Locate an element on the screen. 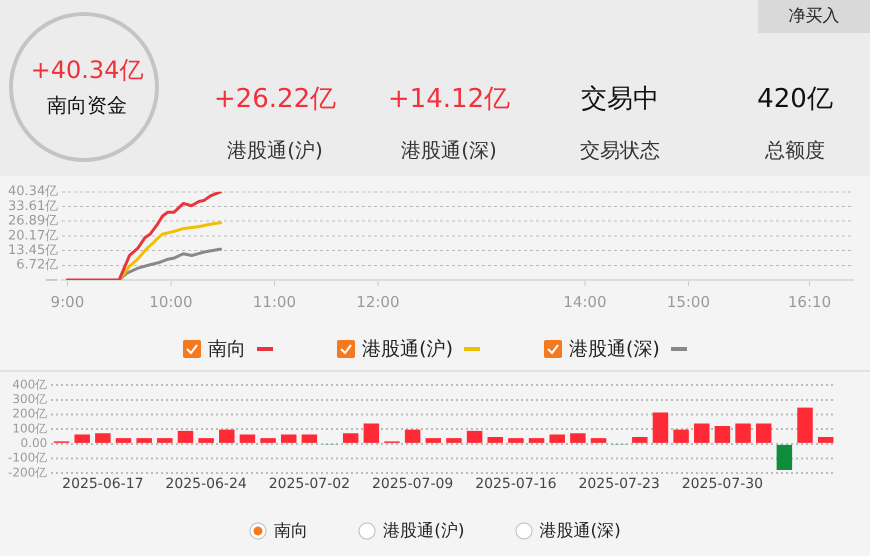 Image resolution: width=870 pixels, height=556 pixels. x-tick-label: 2025-07-02 is located at coordinates (309, 484).